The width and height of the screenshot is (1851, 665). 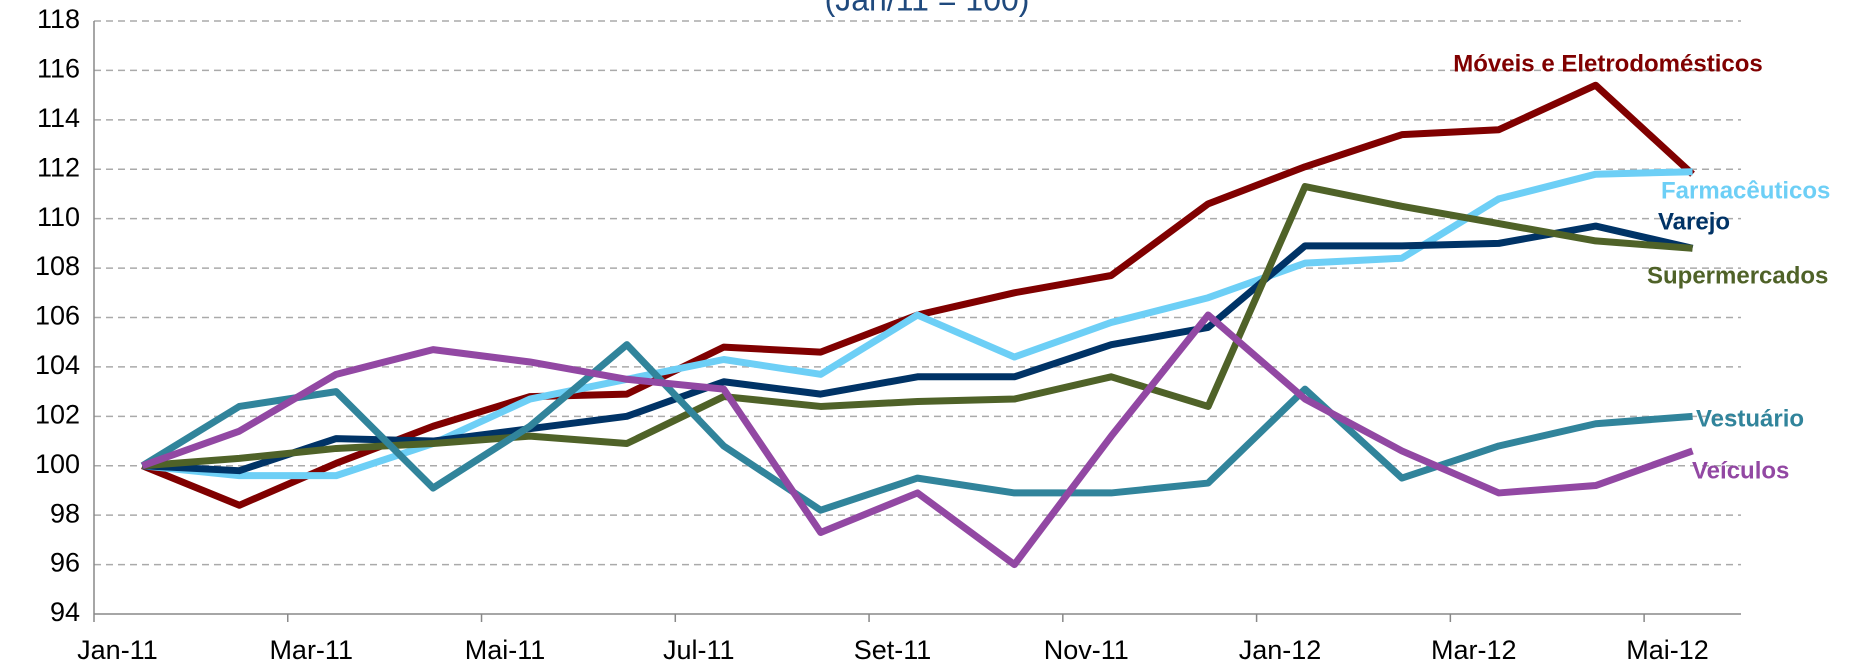 What do you see at coordinates (699, 650) in the screenshot?
I see `x-tick-label: Jul-11` at bounding box center [699, 650].